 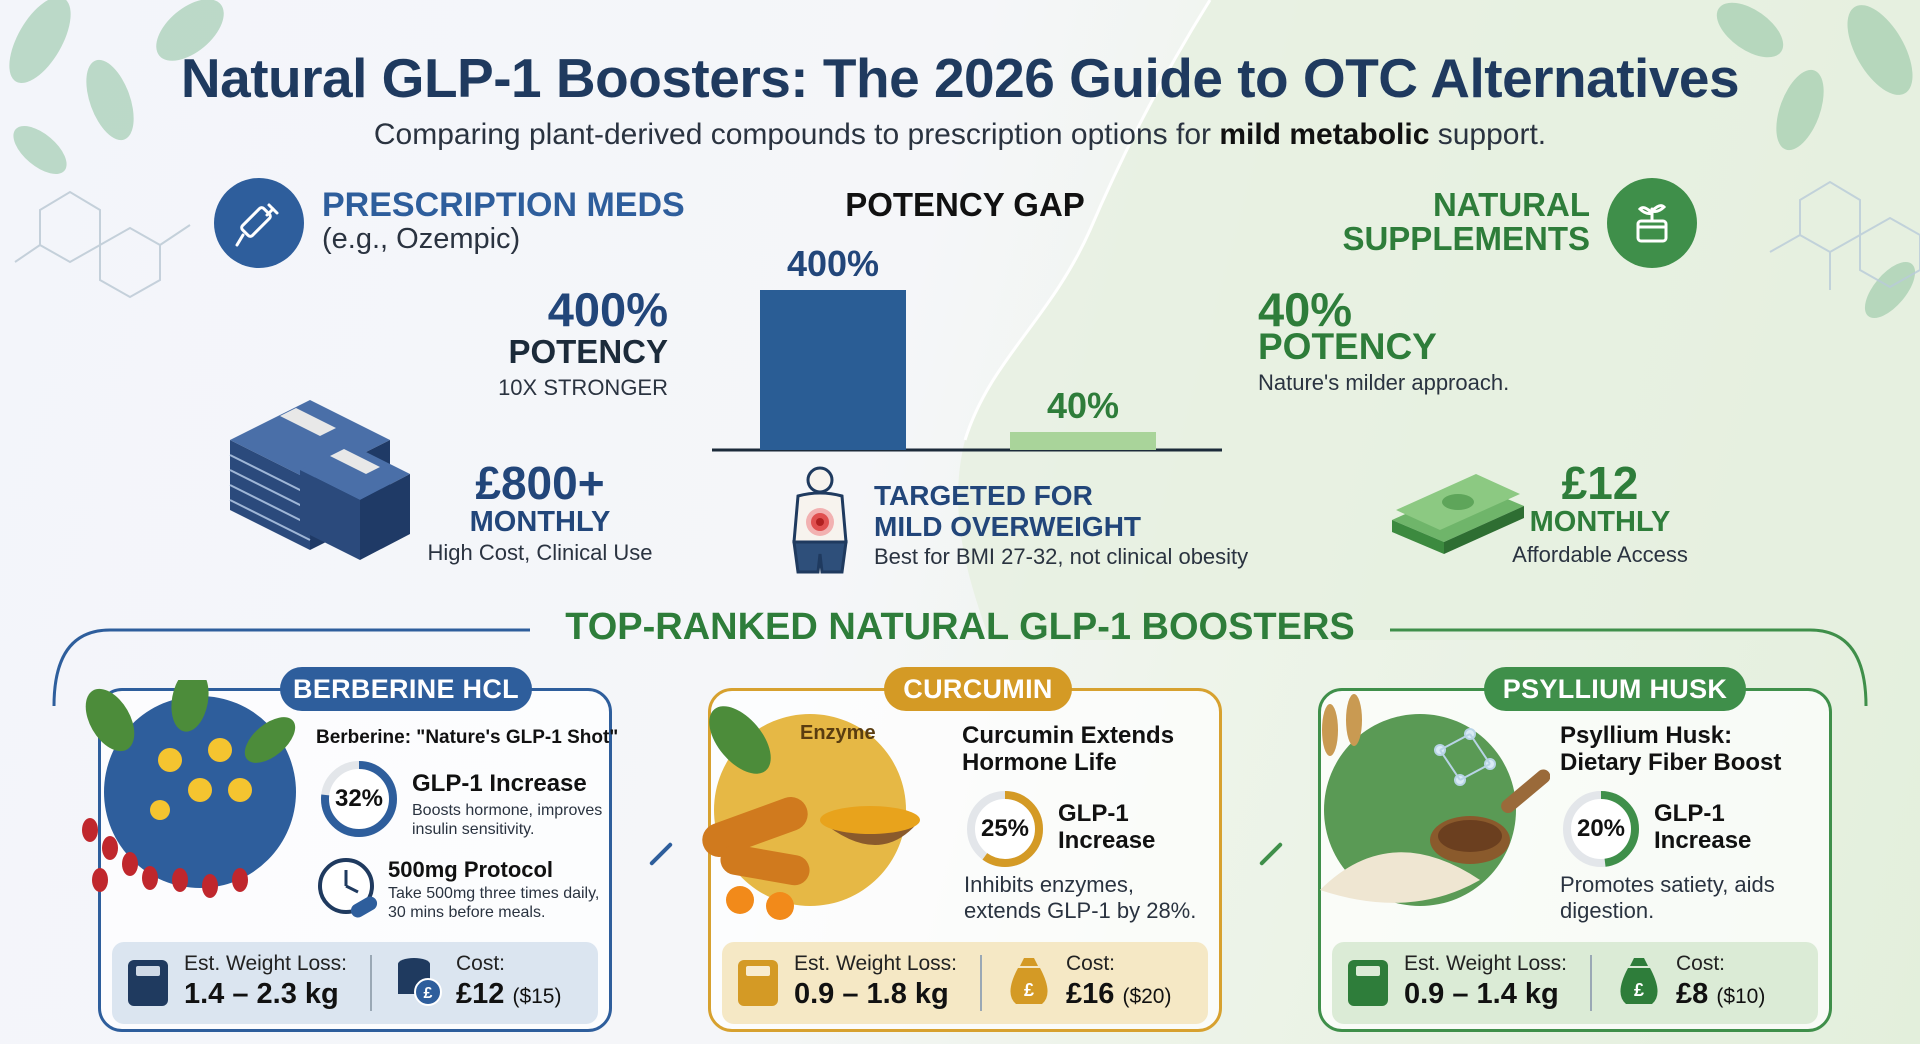 What do you see at coordinates (983, 495) in the screenshot?
I see `target-title-line1: TARGETED FOR` at bounding box center [983, 495].